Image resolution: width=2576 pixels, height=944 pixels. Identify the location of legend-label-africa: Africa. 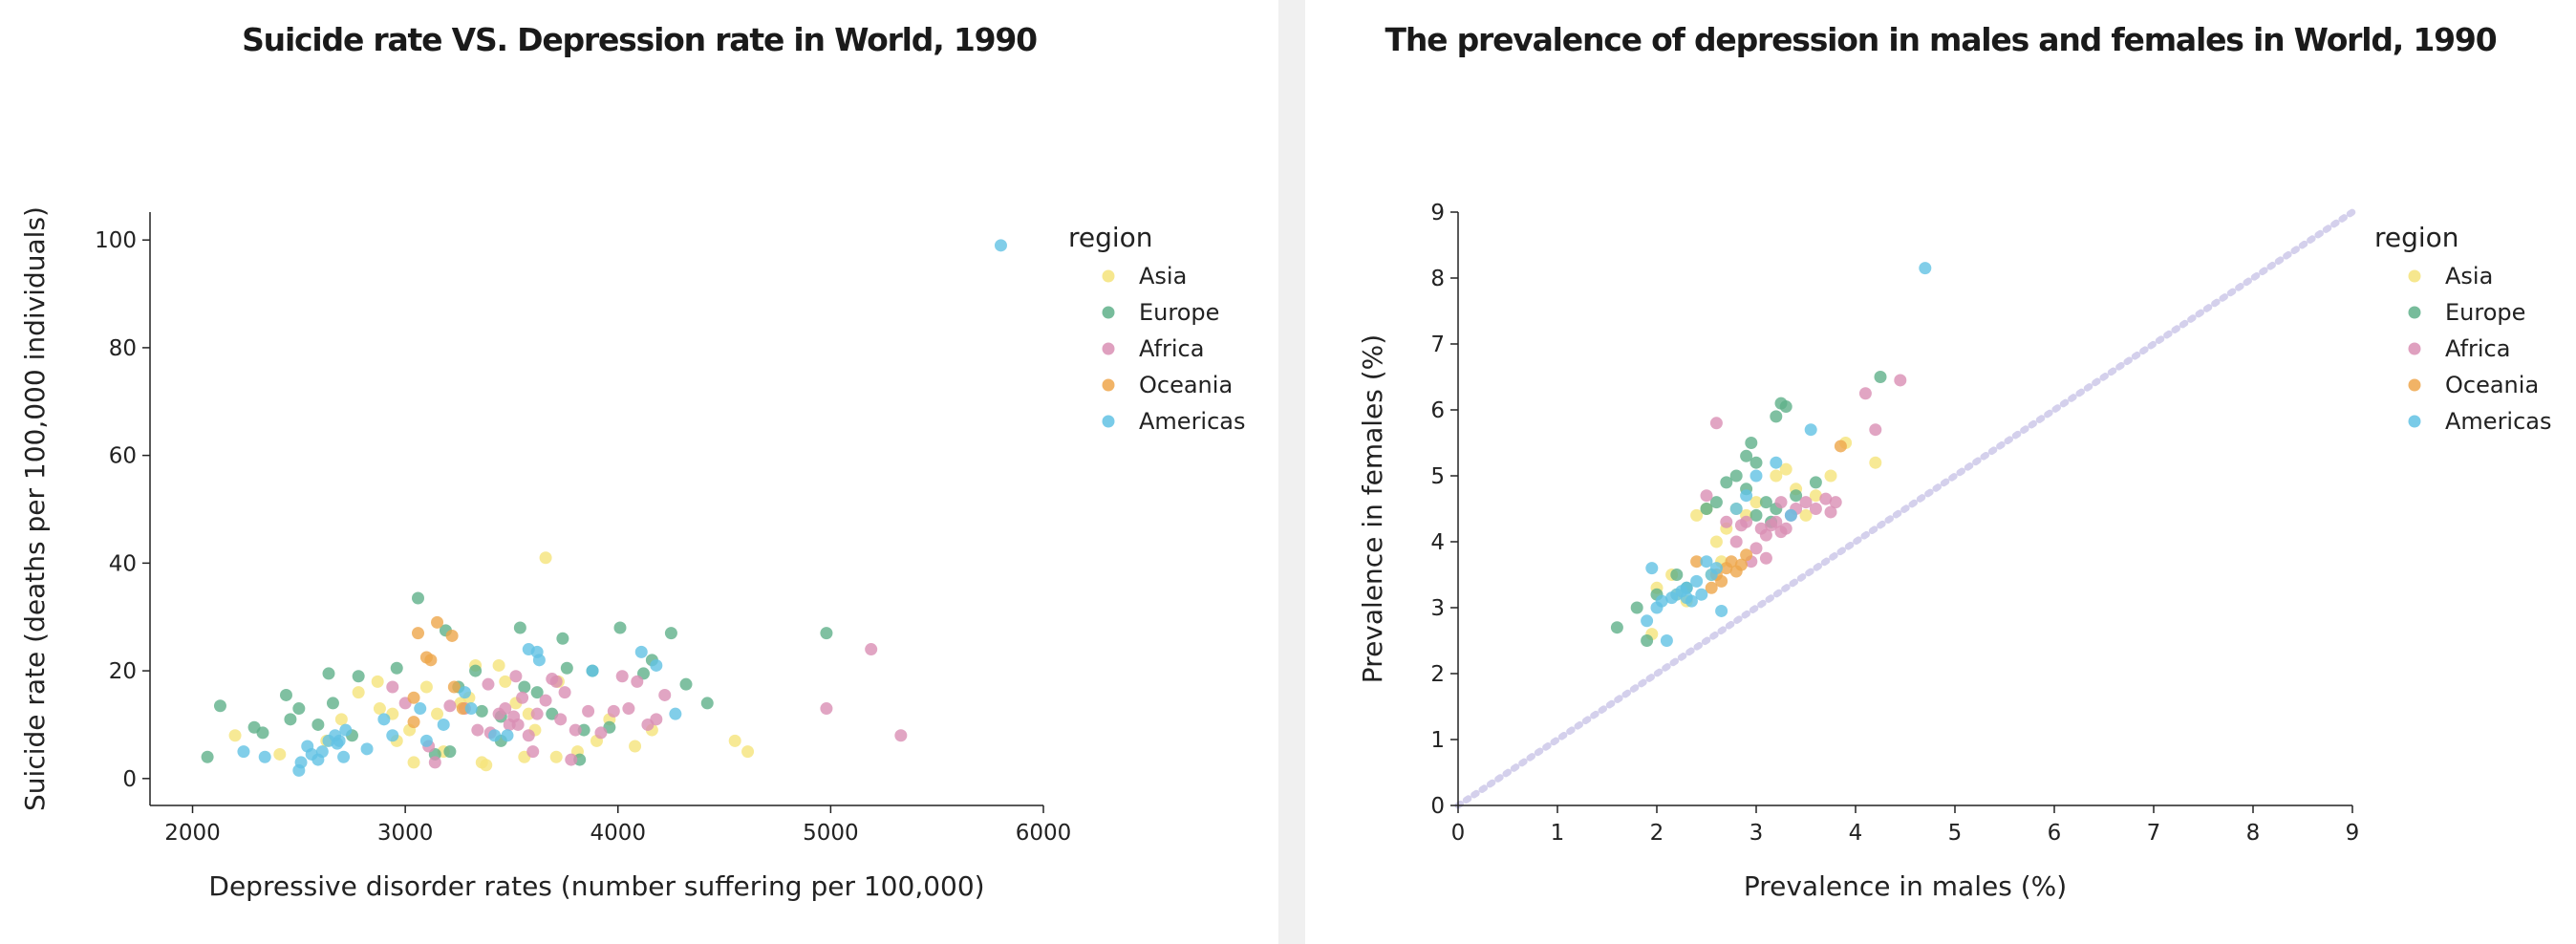
(2477, 349).